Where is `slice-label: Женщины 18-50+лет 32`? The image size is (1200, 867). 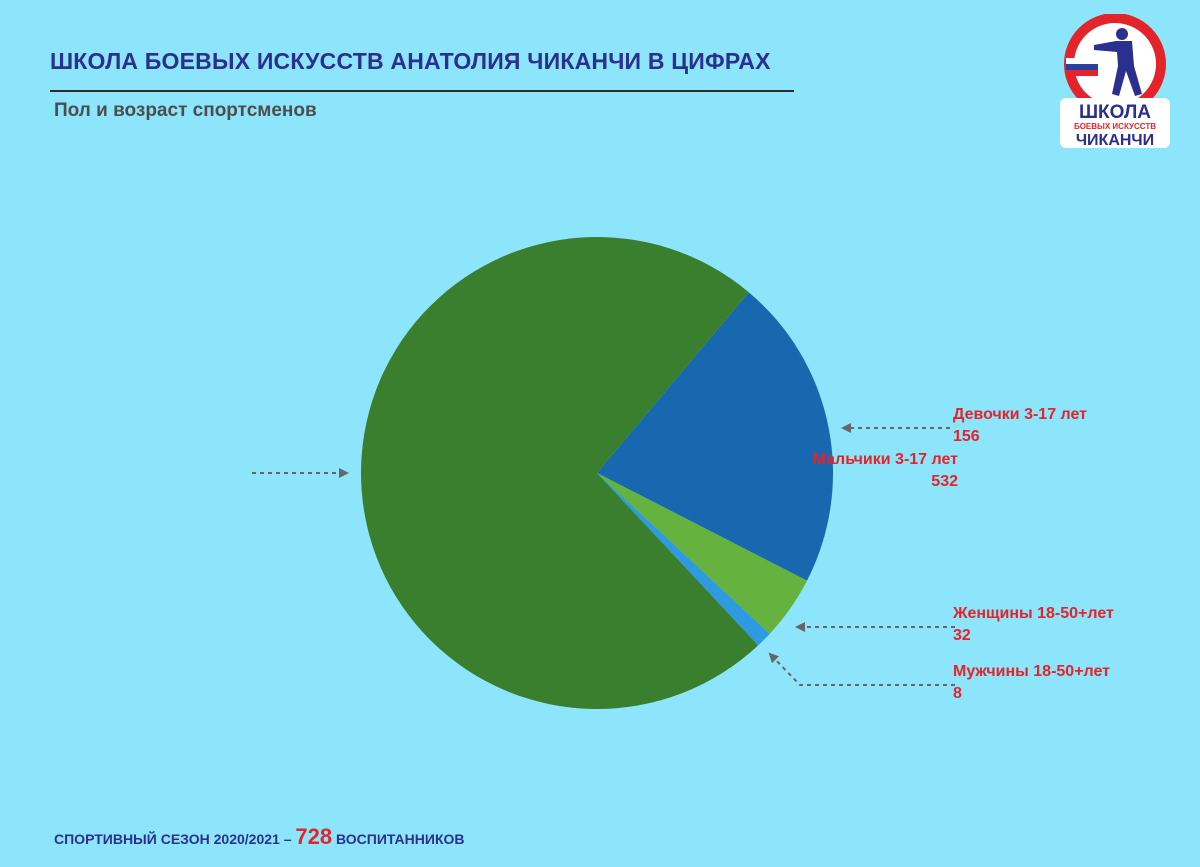
slice-label: Женщины 18-50+лет 32 is located at coordinates (1033, 625).